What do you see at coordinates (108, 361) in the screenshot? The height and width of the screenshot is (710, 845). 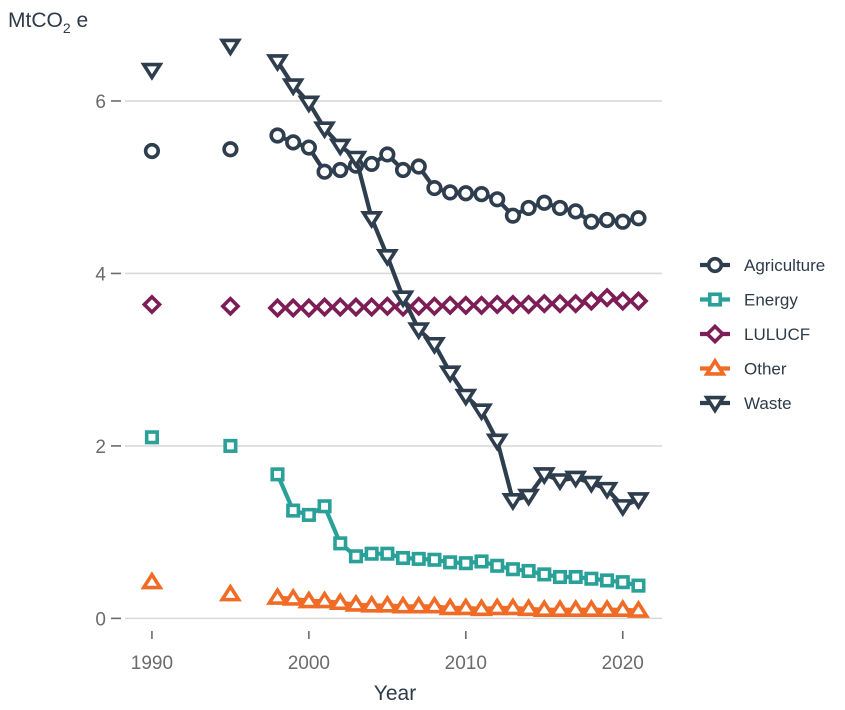 I see `y-axis-ticks: 0 2 4 6` at bounding box center [108, 361].